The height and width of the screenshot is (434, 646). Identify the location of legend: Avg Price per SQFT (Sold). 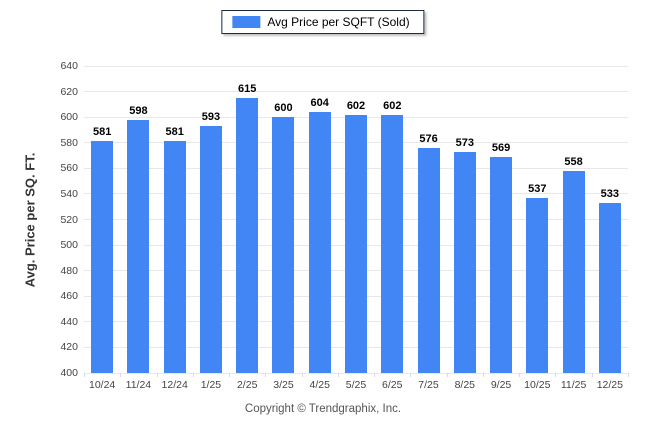
(323, 22).